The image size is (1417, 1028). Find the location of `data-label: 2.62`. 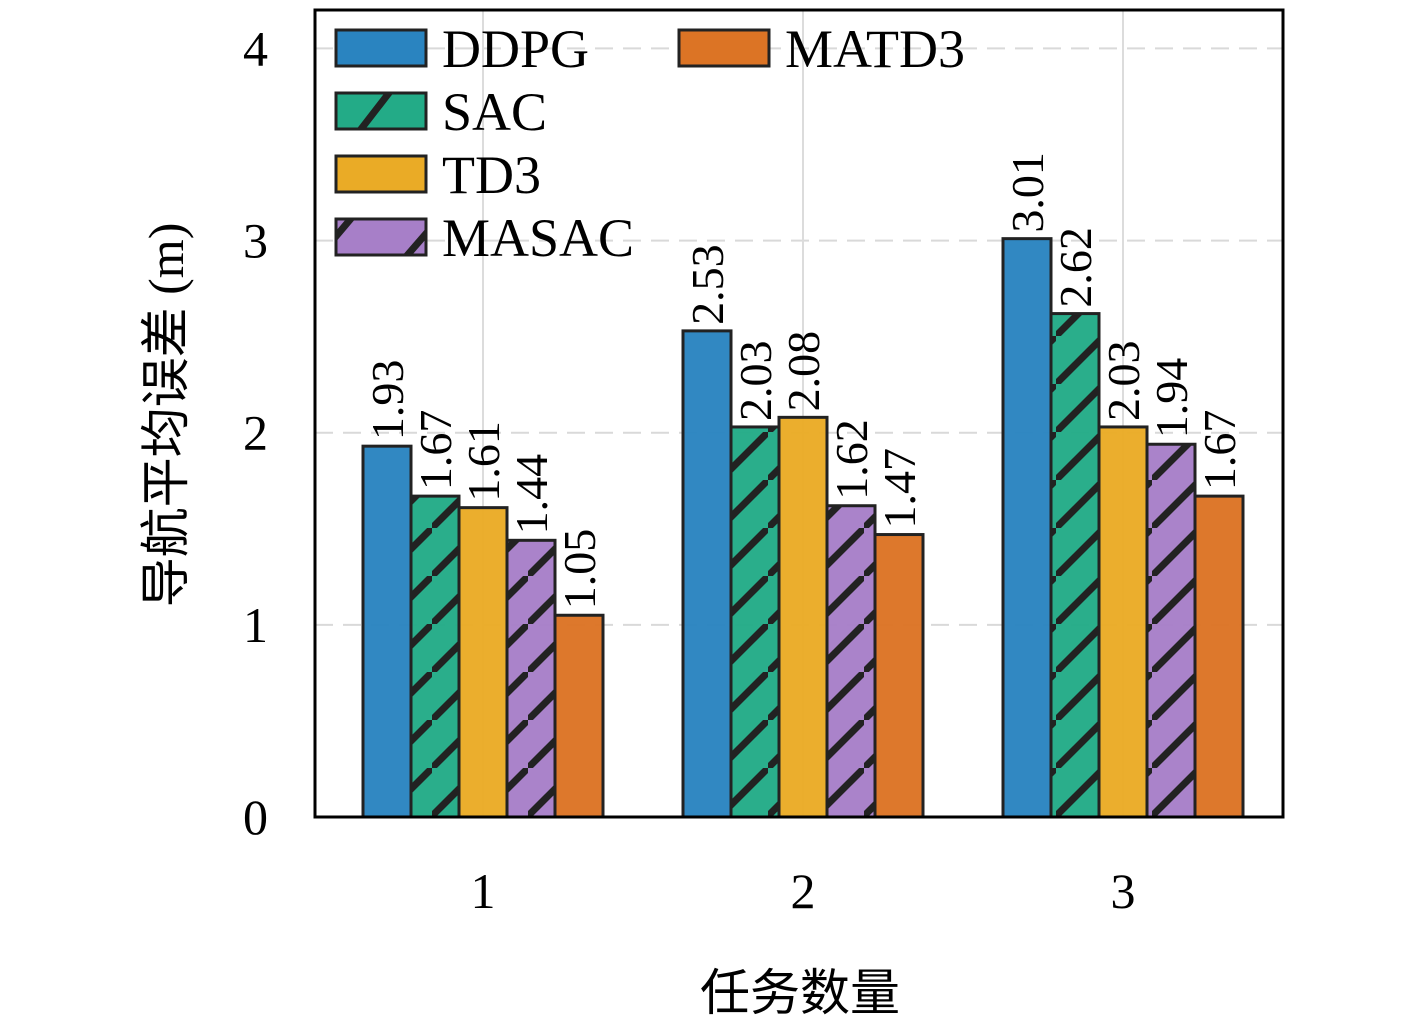

data-label: 2.62 is located at coordinates (1075, 267).